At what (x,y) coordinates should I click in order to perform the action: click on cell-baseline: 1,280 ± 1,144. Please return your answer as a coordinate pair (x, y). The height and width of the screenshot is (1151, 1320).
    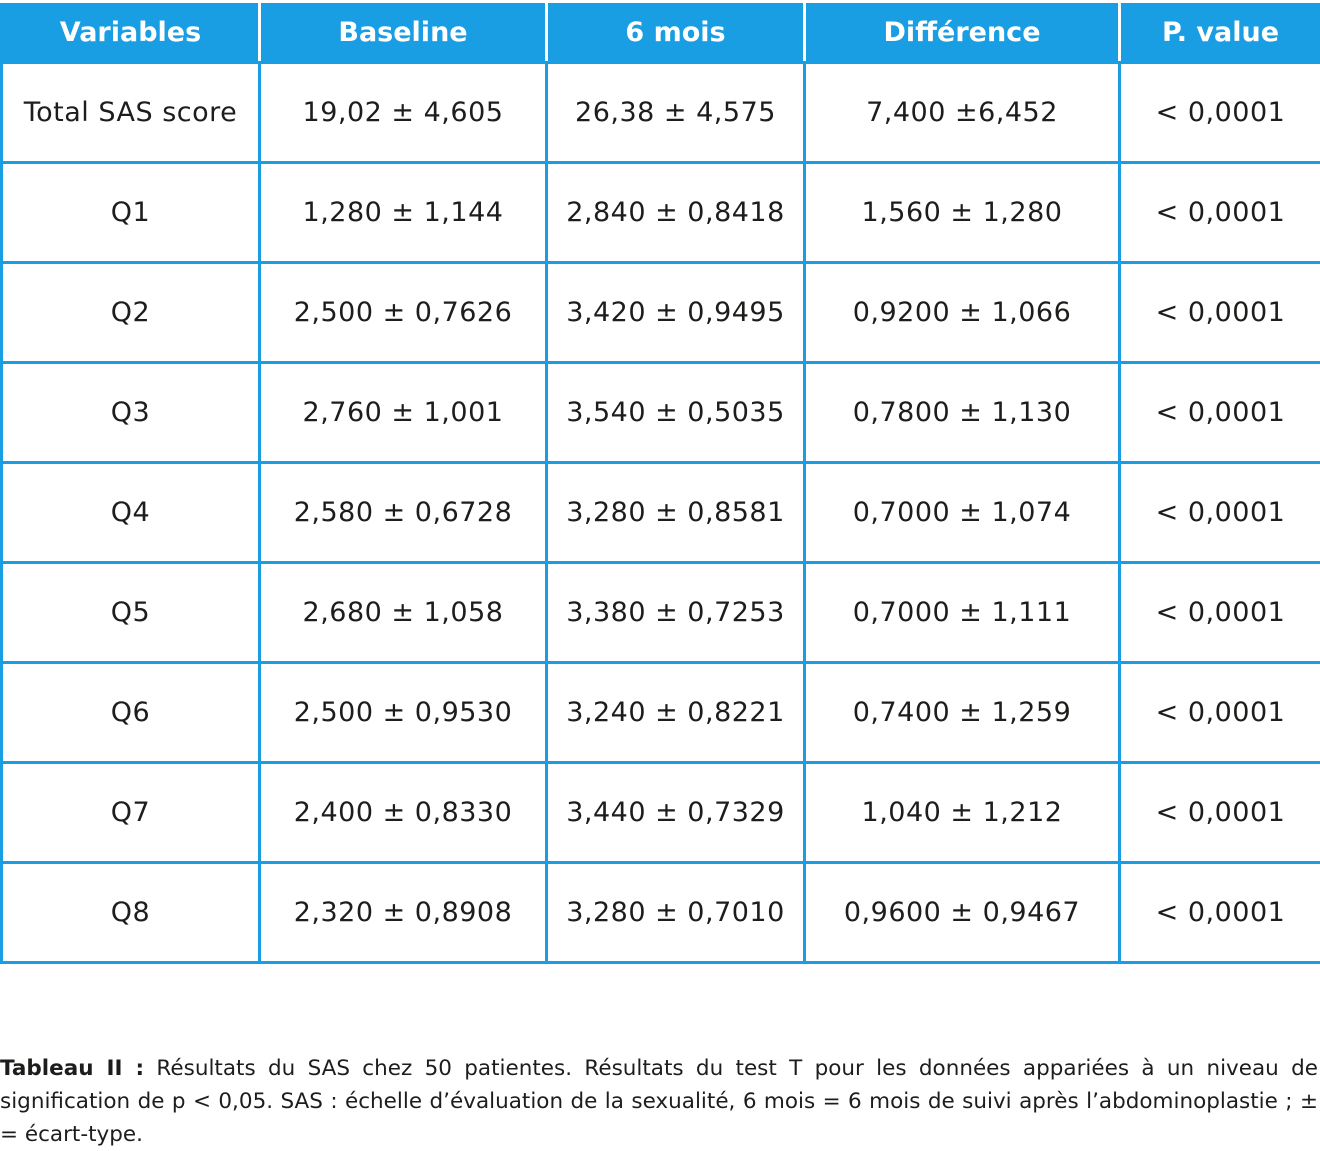
    Looking at the image, I should click on (403, 213).